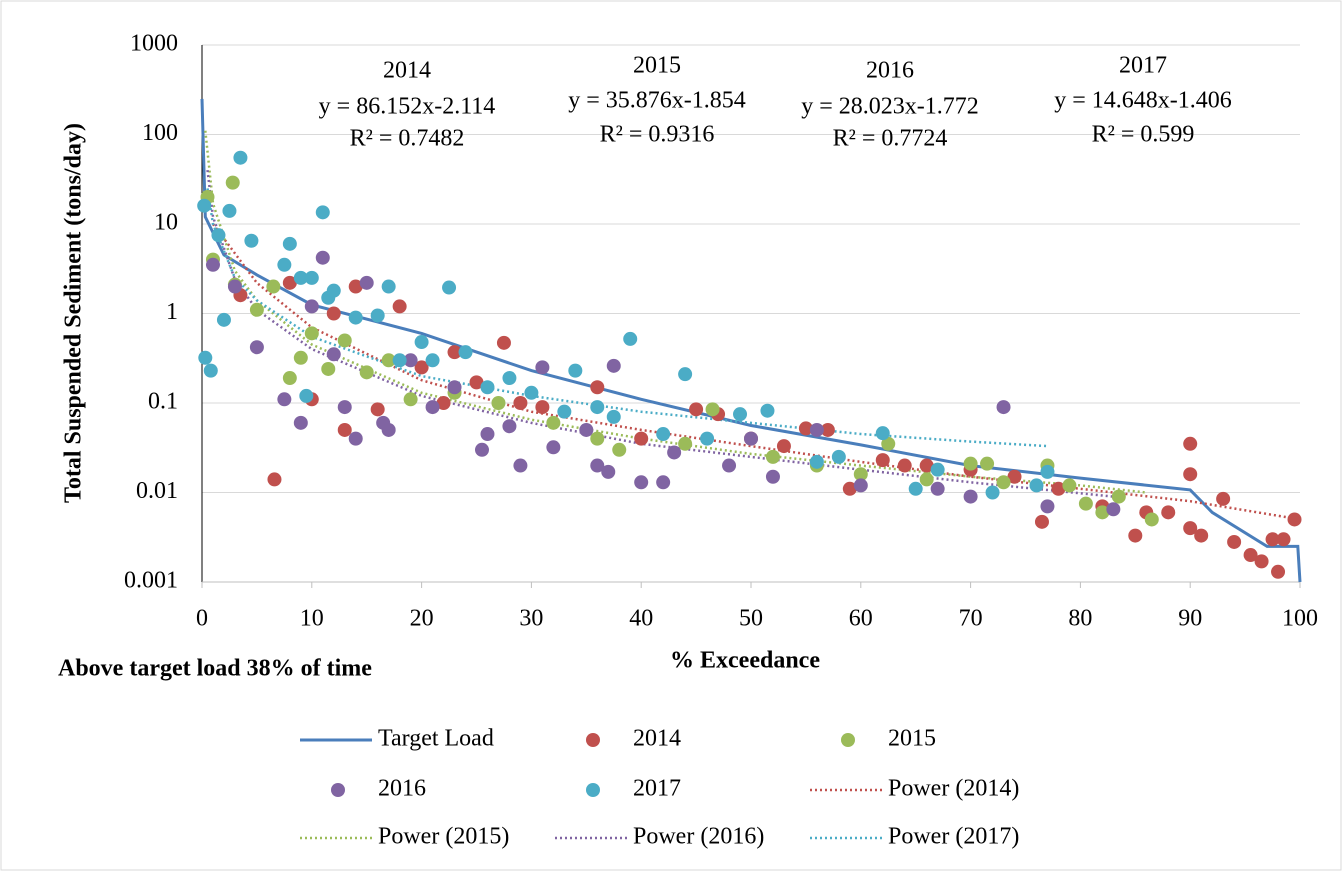 The width and height of the screenshot is (1343, 872). What do you see at coordinates (166, 223) in the screenshot?
I see `y-tick-label: 10` at bounding box center [166, 223].